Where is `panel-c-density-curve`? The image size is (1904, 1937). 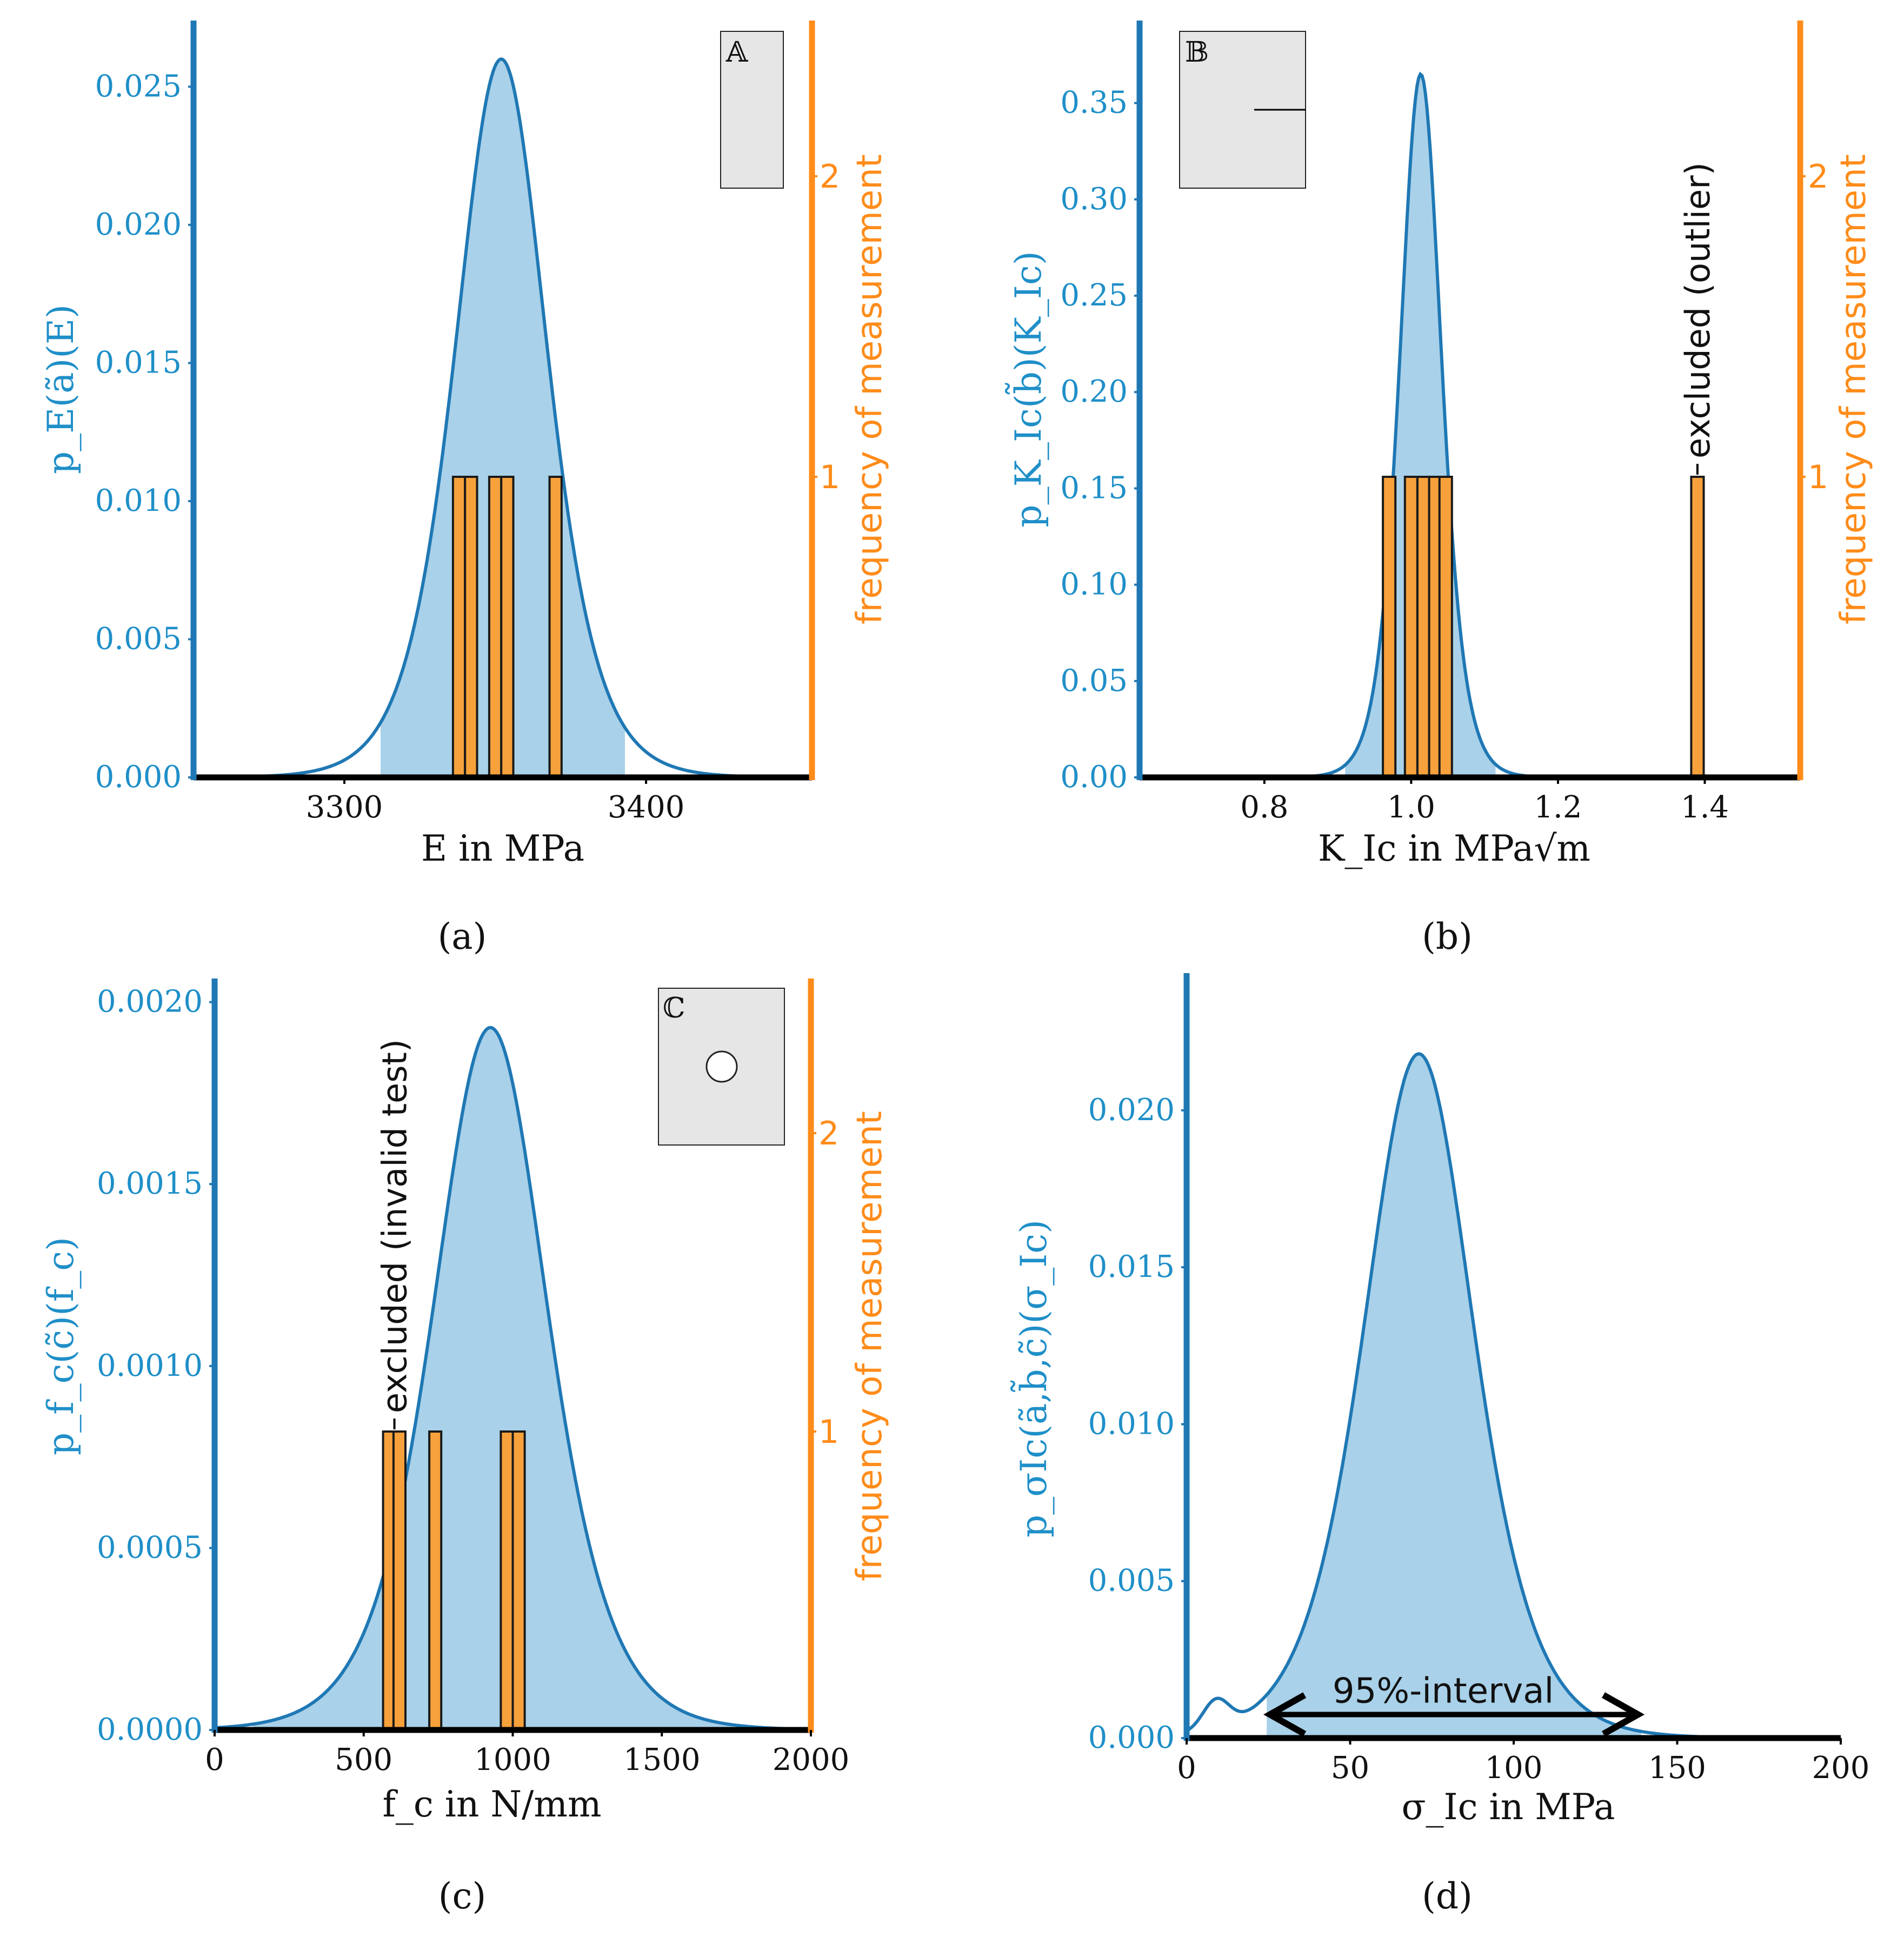
panel-c-density-curve is located at coordinates (512, 1378).